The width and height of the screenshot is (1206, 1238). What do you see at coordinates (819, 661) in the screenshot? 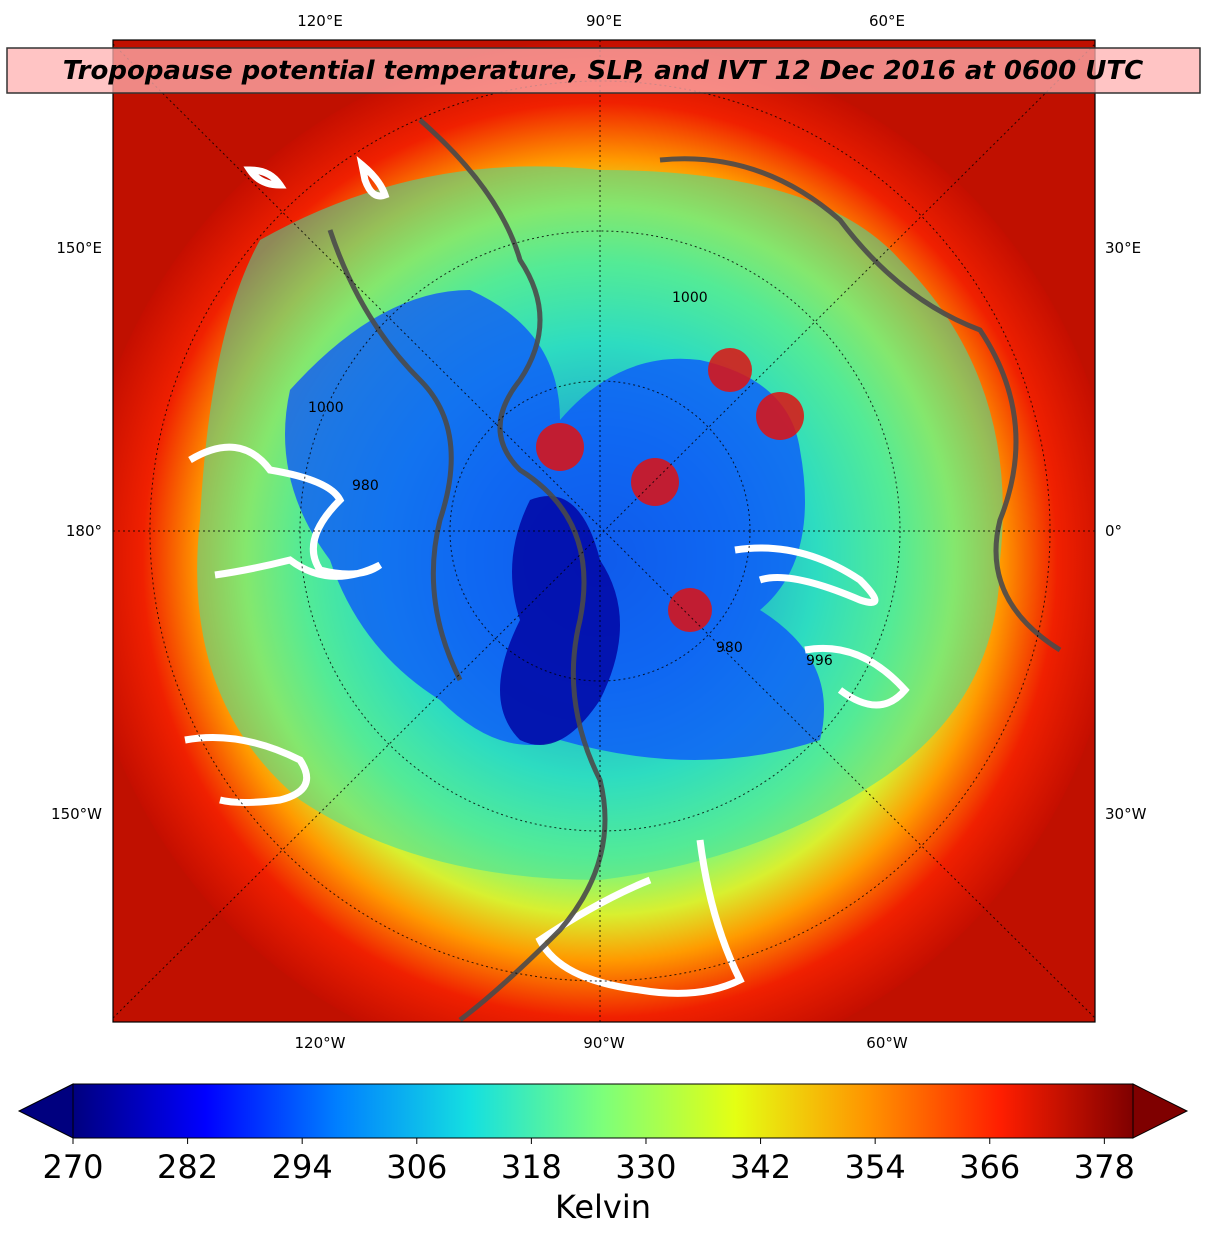
I see `contour-label: 996` at bounding box center [819, 661].